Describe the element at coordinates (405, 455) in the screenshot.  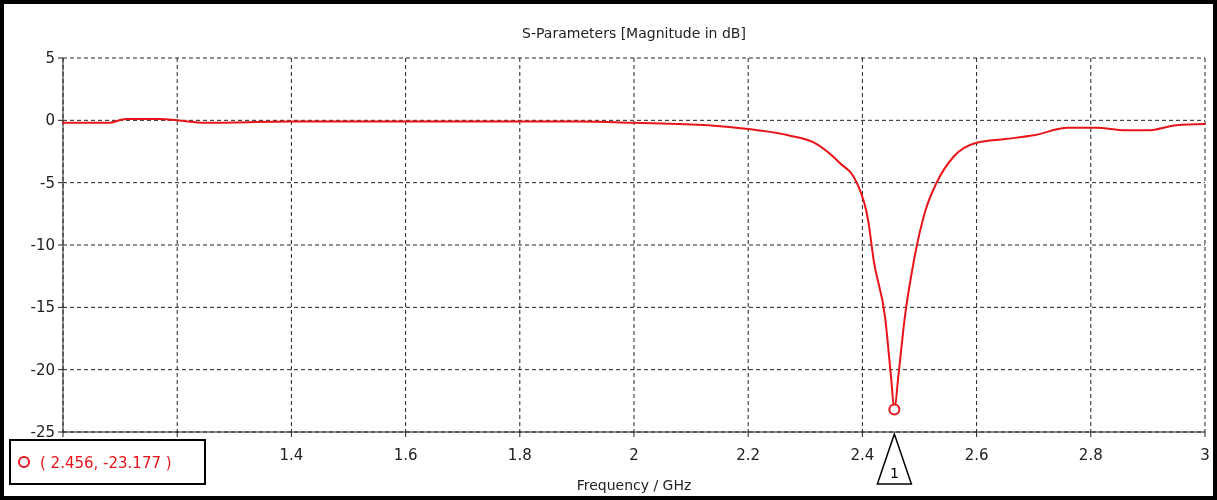
I see `x-tick-label: 1.6` at that location.